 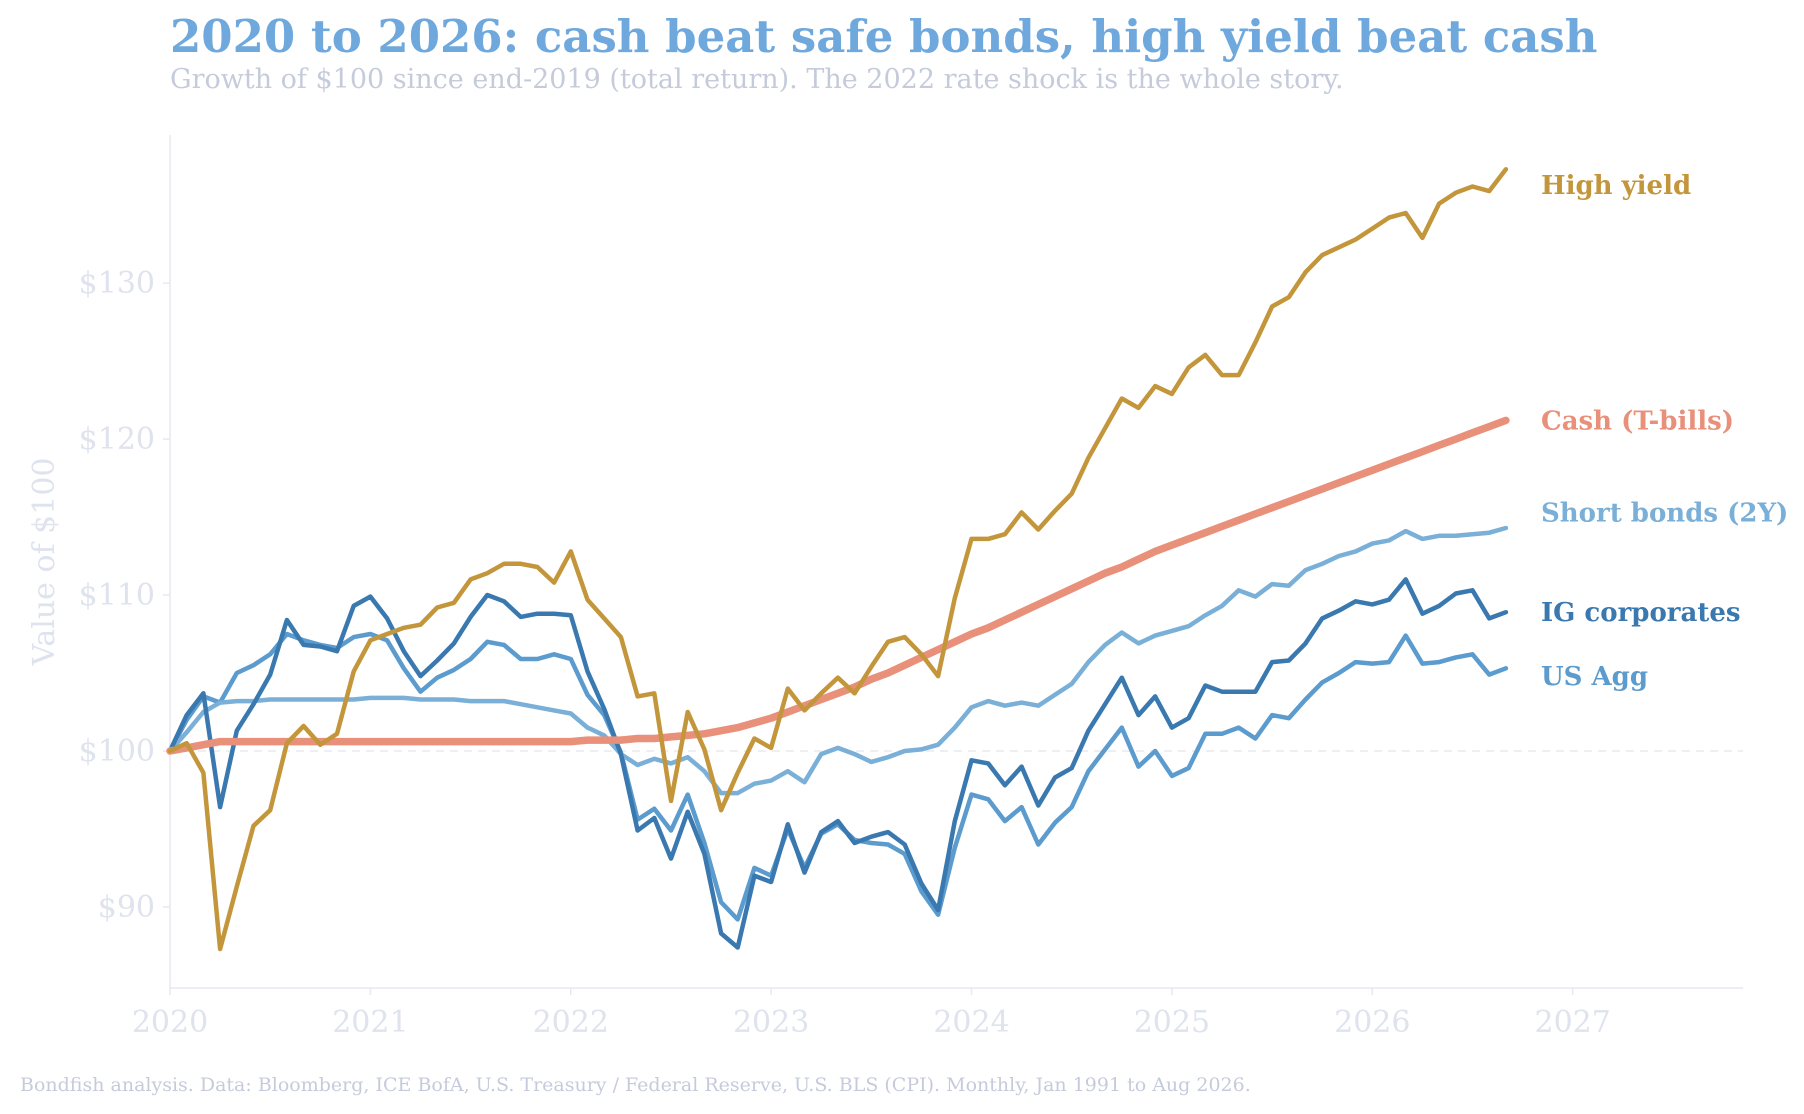 I want to click on label-us-agg: US Agg, so click(x=1594, y=677).